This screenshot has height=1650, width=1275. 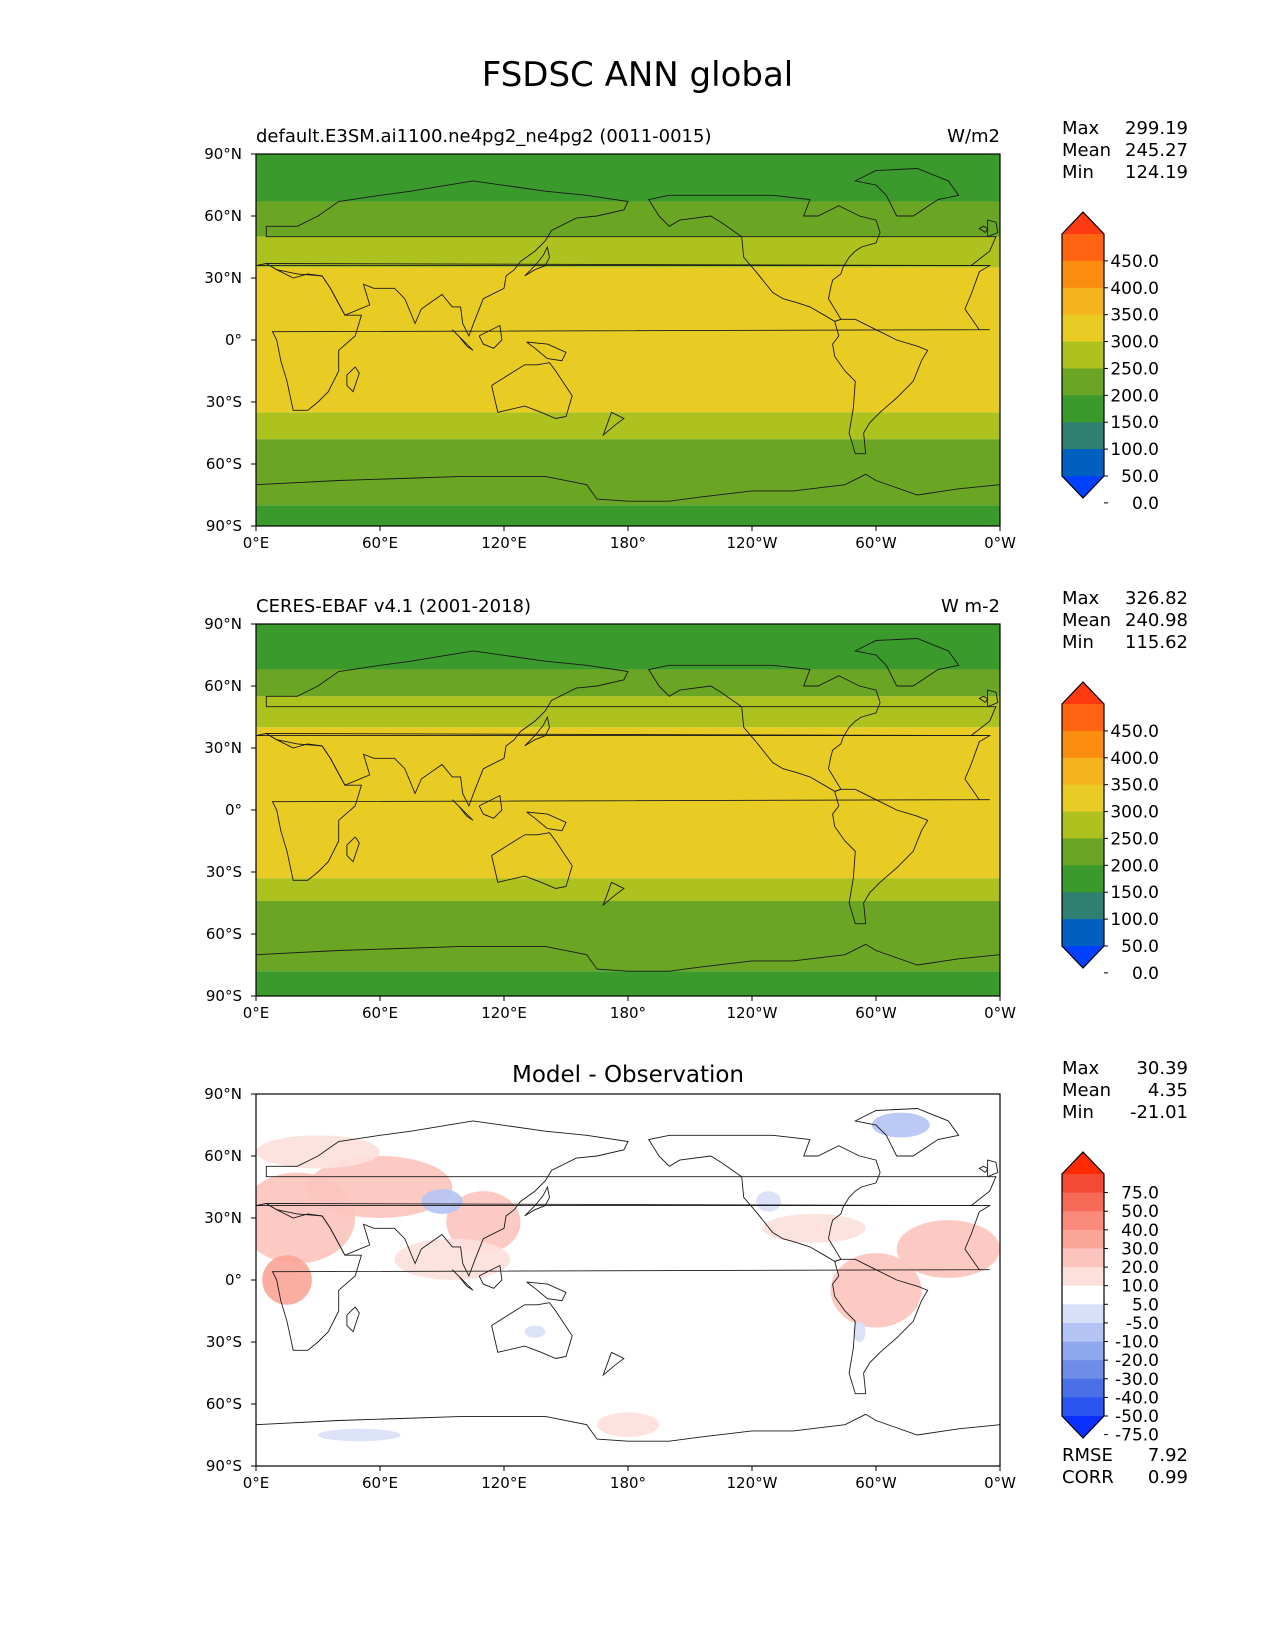 What do you see at coordinates (1140, 1287) in the screenshot?
I see `colorbar-label: 10.0` at bounding box center [1140, 1287].